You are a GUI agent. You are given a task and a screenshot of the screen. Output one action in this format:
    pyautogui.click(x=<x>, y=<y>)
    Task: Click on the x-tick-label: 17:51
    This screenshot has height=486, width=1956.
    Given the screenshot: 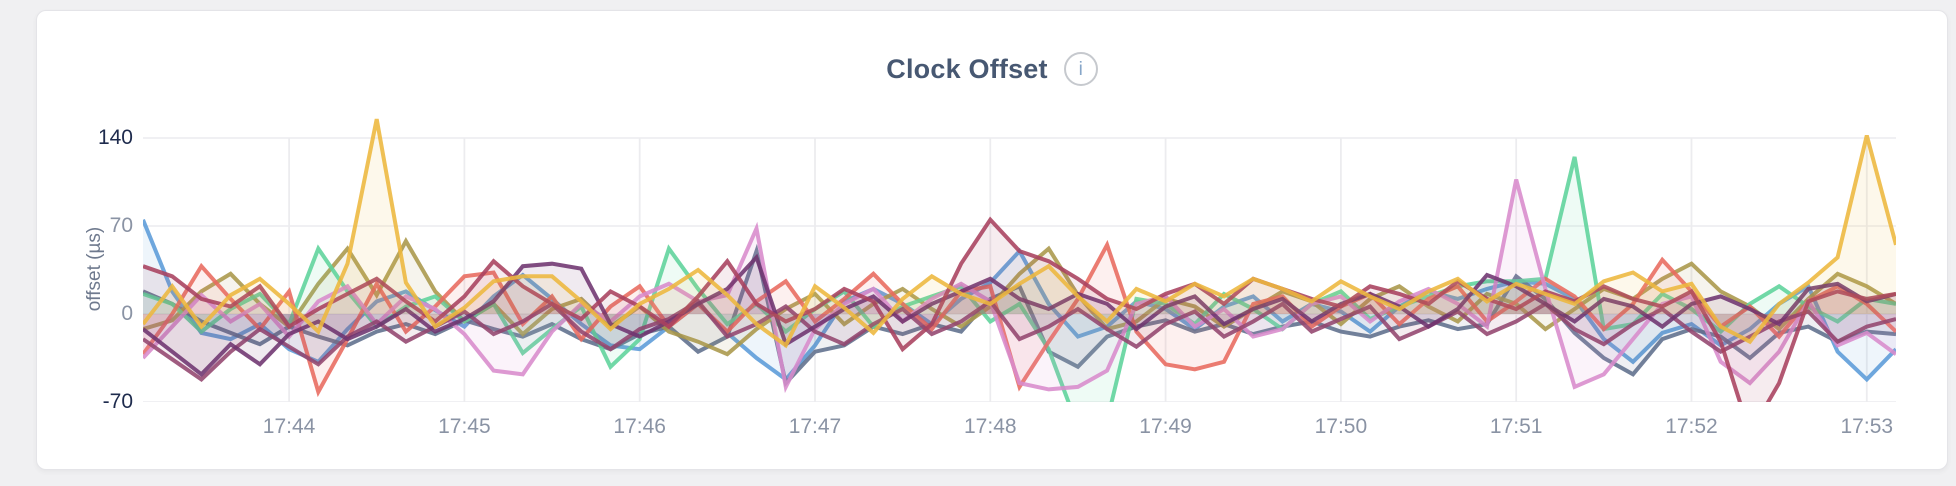 What is the action you would take?
    pyautogui.click(x=1516, y=426)
    